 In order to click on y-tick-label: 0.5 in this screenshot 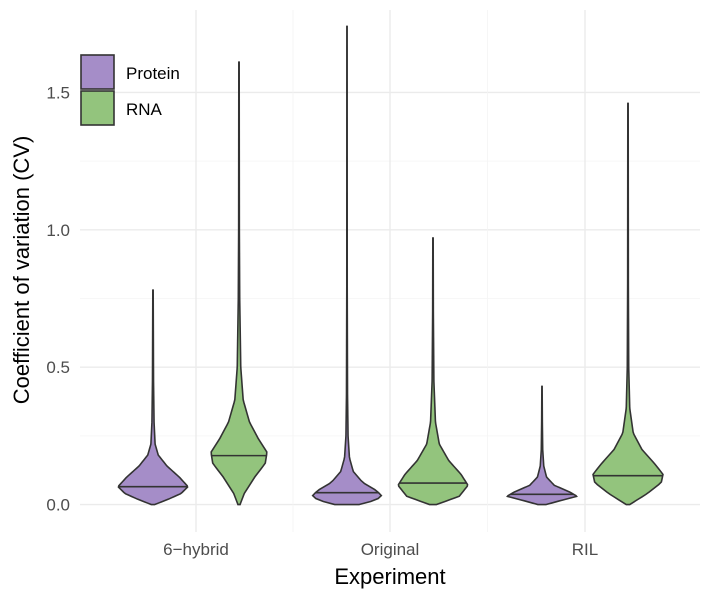, I will do `click(58, 367)`.